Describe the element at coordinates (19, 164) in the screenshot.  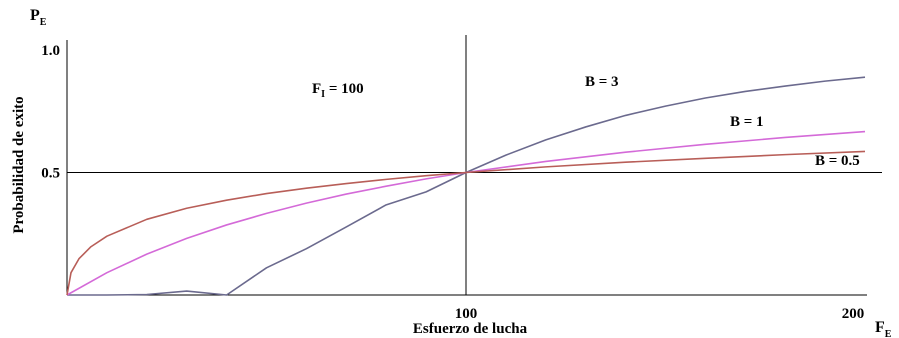
I see `y-axis-label: Probabilidad de exito` at that location.